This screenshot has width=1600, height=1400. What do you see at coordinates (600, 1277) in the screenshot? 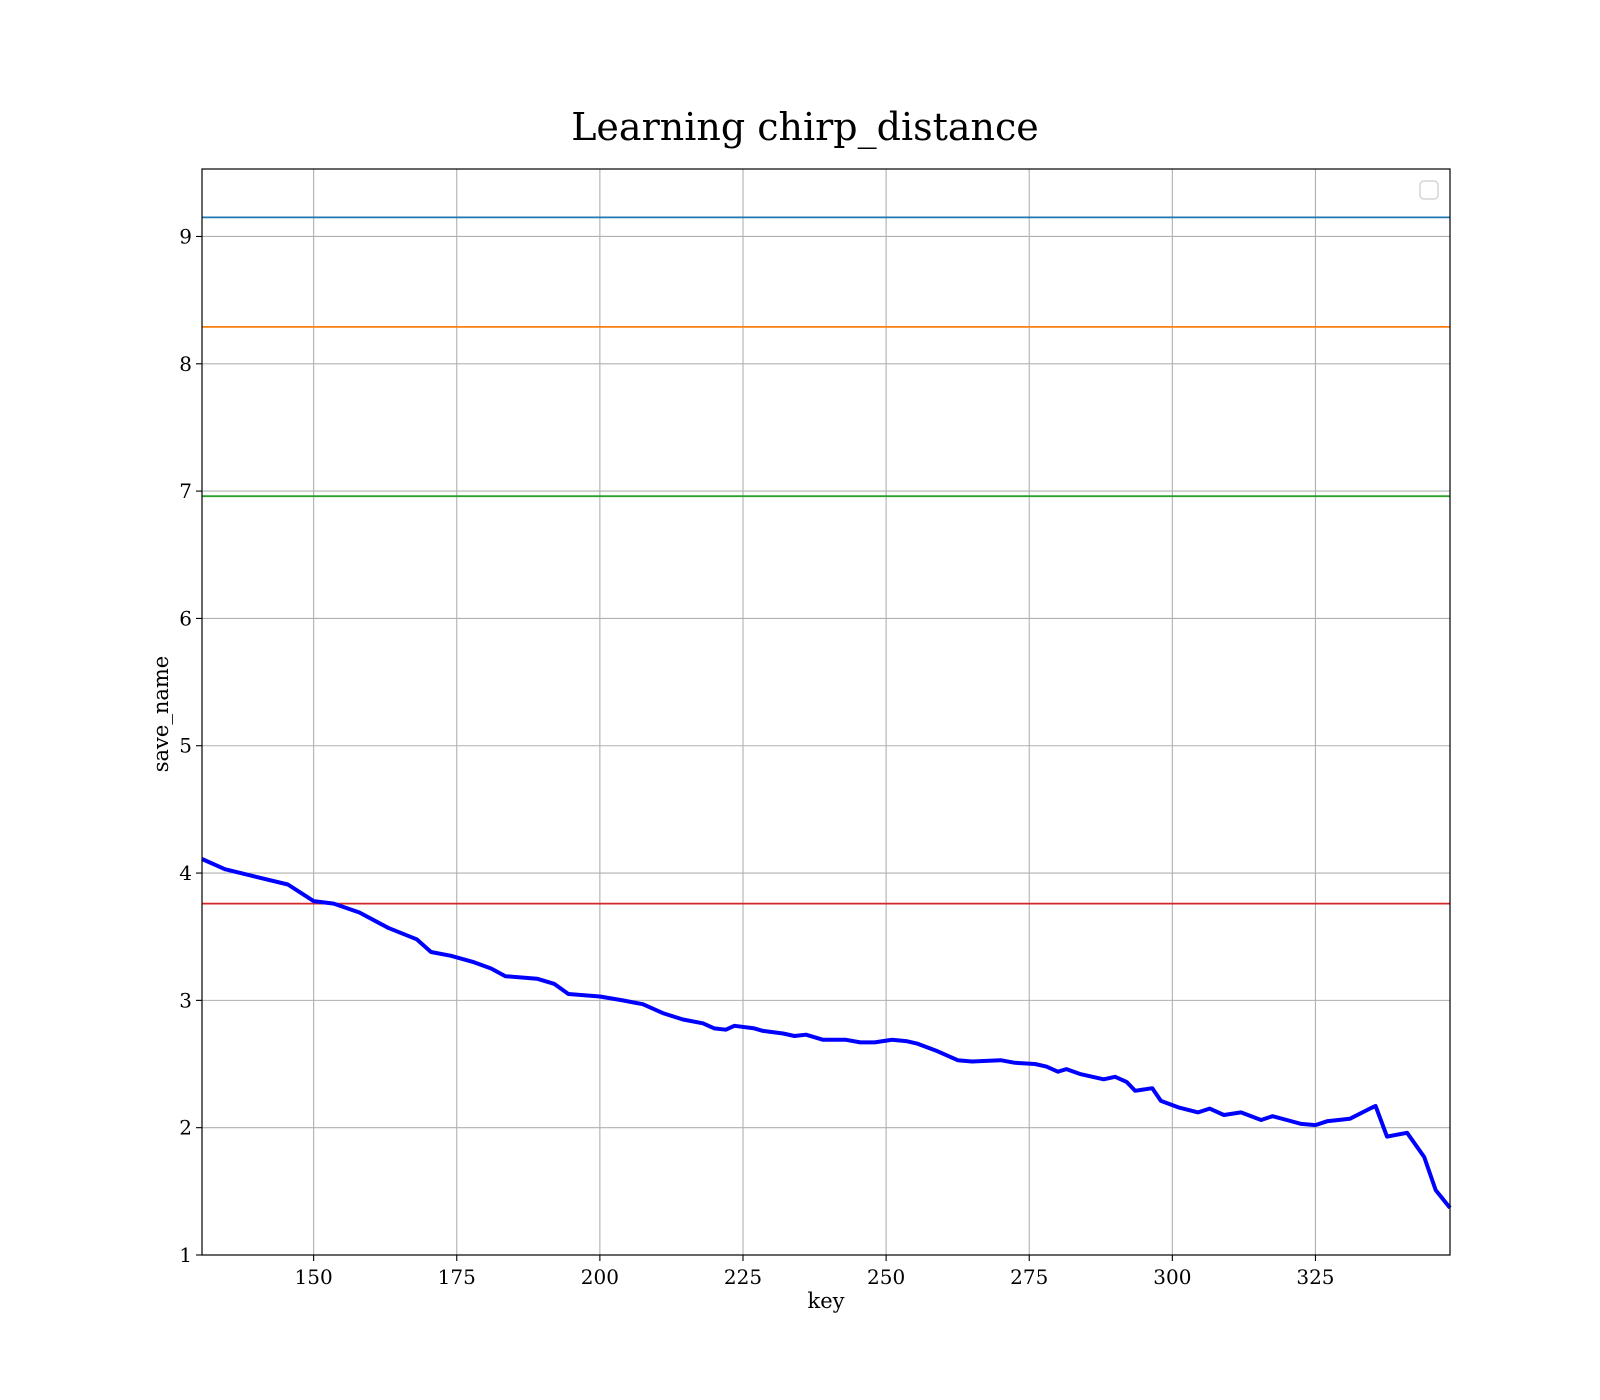
I see `x-tick-label: 200` at bounding box center [600, 1277].